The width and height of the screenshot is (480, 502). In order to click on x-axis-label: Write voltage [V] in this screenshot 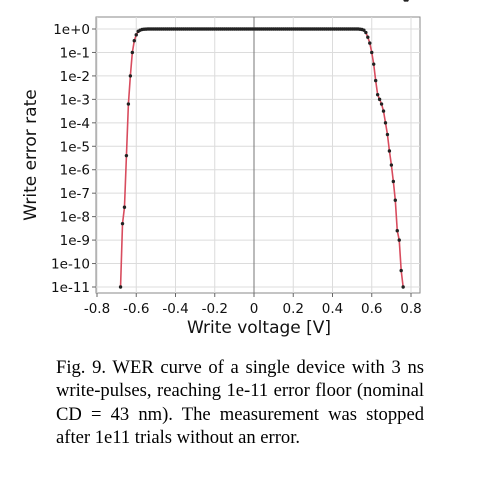, I will do `click(259, 328)`.